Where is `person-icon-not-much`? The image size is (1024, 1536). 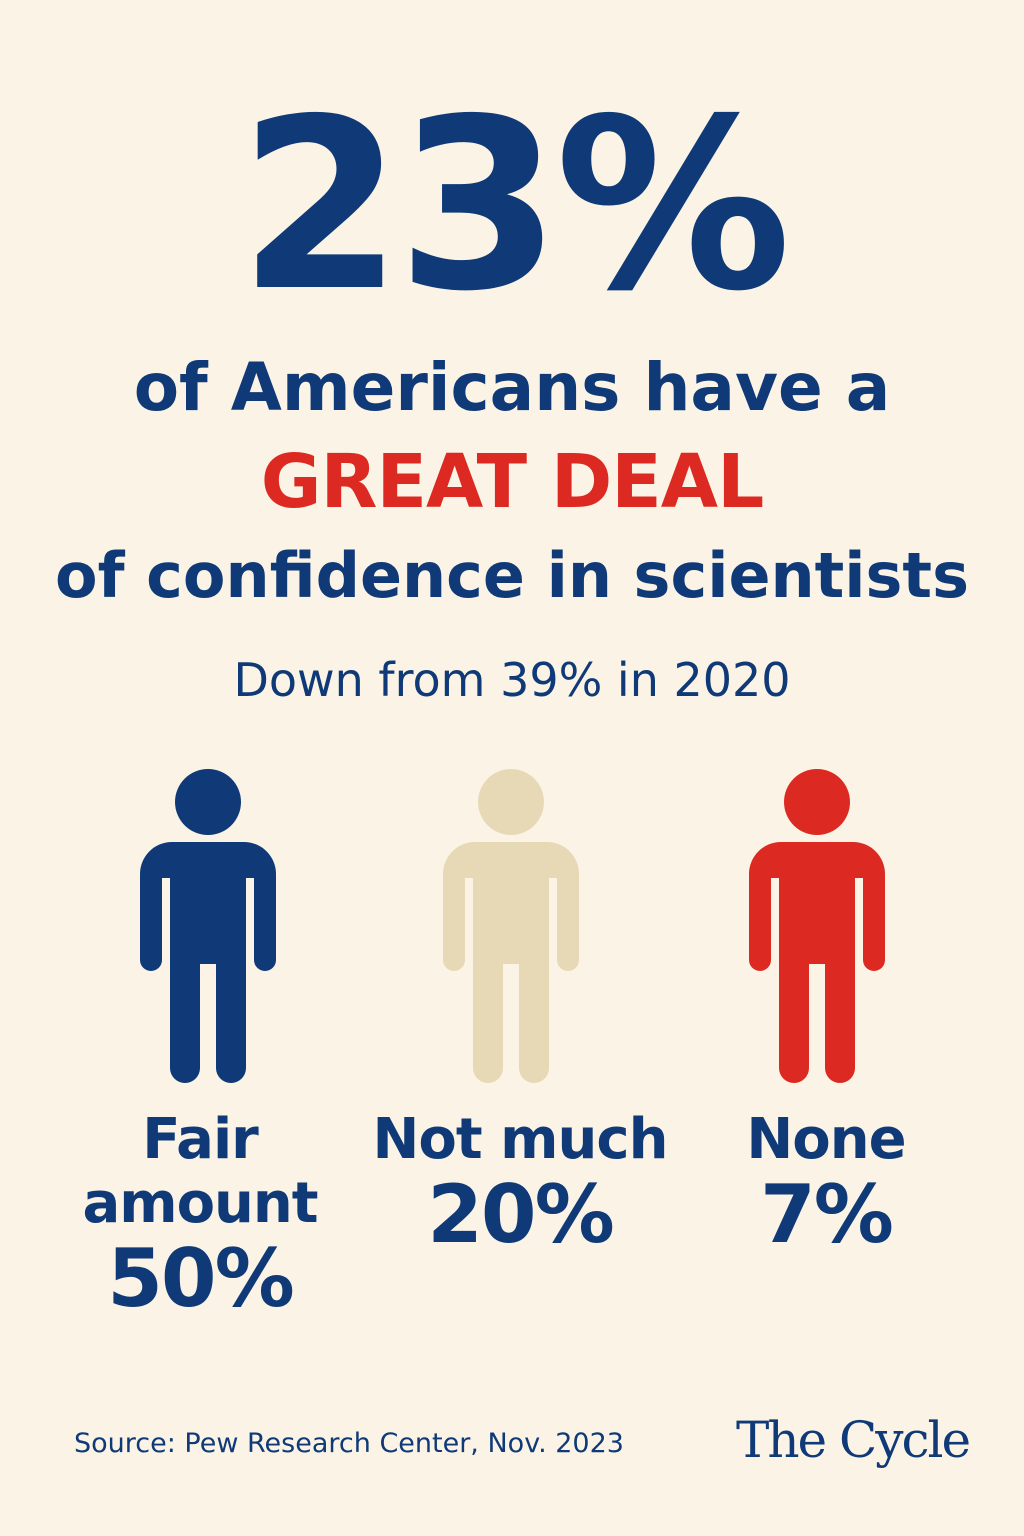 person-icon-not-much is located at coordinates (511, 926).